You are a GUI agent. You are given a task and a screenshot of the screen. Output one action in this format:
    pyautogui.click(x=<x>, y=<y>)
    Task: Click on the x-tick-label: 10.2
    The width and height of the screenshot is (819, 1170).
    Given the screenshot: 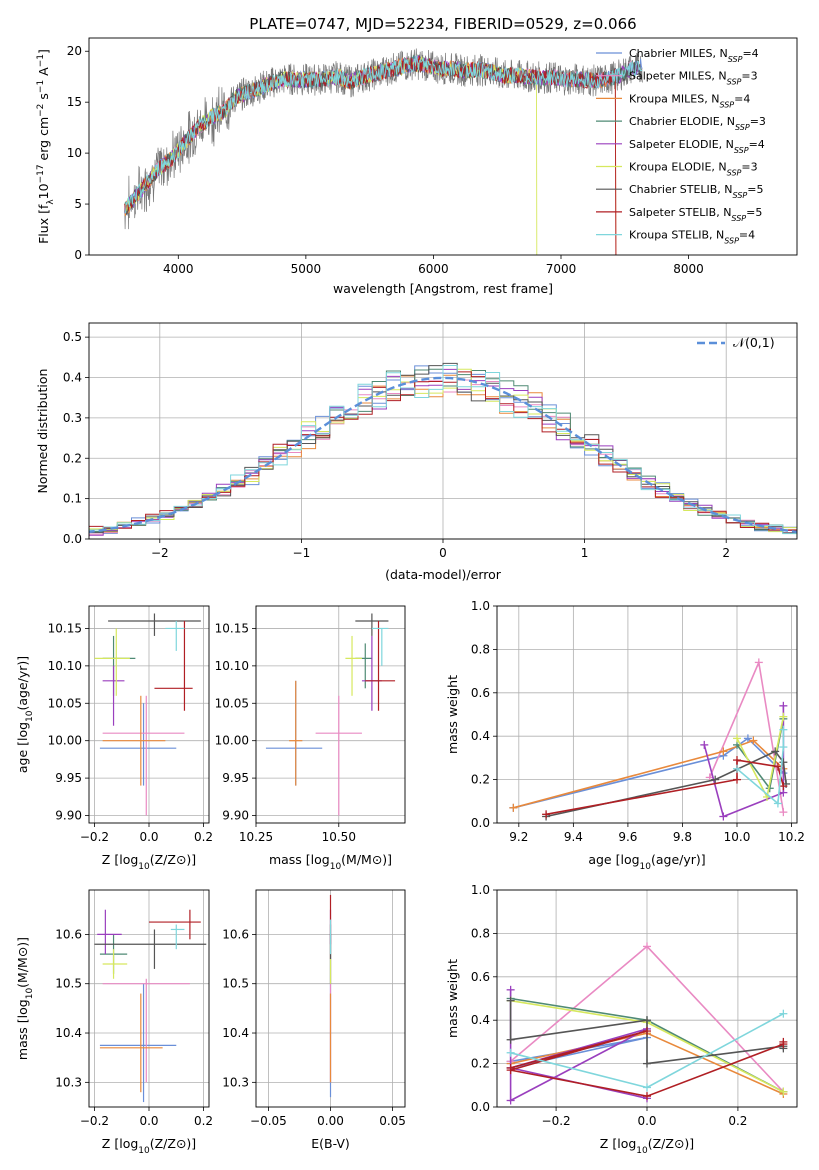 What is the action you would take?
    pyautogui.click(x=791, y=837)
    